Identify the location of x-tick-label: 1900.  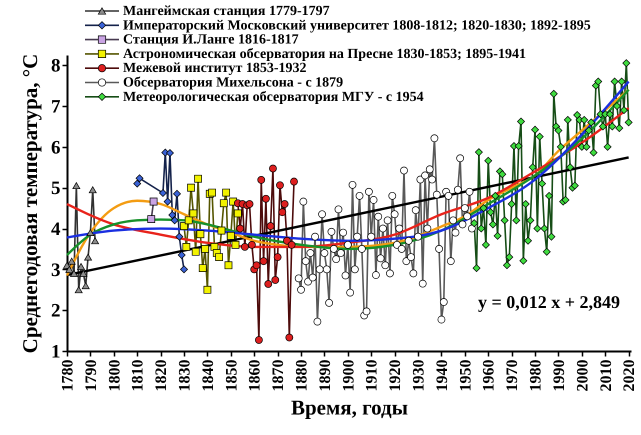
(349, 376).